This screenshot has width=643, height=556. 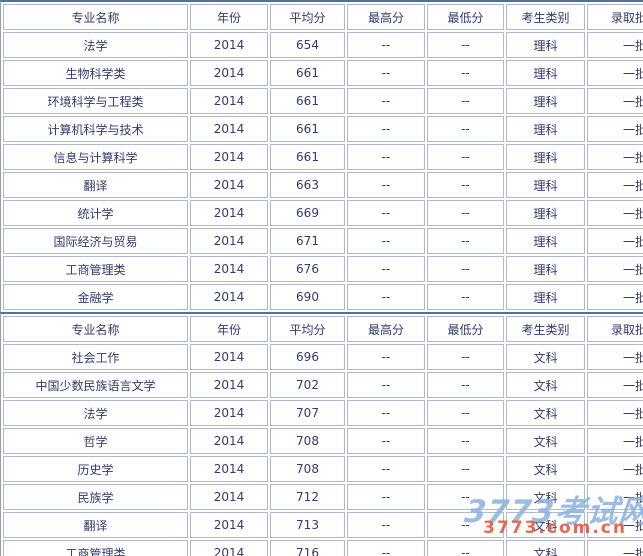 I want to click on table-cell: 654, so click(x=307, y=45).